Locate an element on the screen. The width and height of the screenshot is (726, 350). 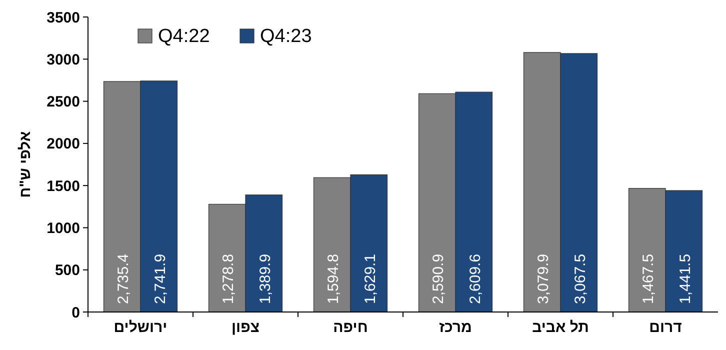
y-tick-label: 1500 is located at coordinates (63, 186).